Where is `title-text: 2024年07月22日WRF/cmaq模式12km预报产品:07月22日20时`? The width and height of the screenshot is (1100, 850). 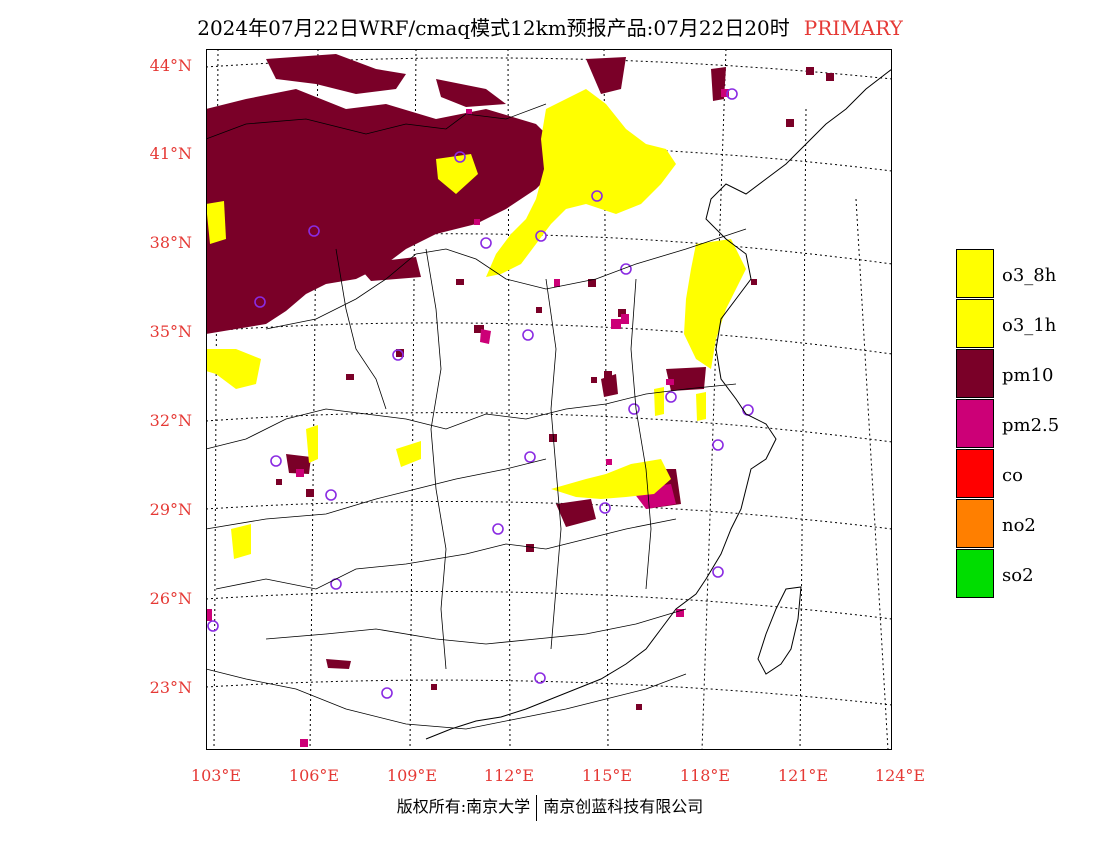
title-text: 2024年07月22日WRF/cmaq模式12km预报产品:07月22日20时 is located at coordinates (493, 28).